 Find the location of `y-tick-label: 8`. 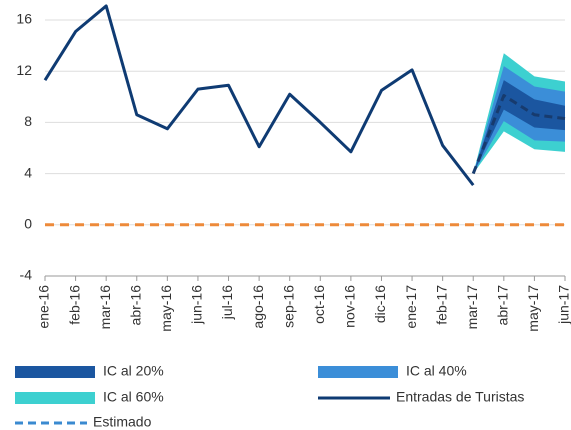

y-tick-label: 8 is located at coordinates (28, 121).